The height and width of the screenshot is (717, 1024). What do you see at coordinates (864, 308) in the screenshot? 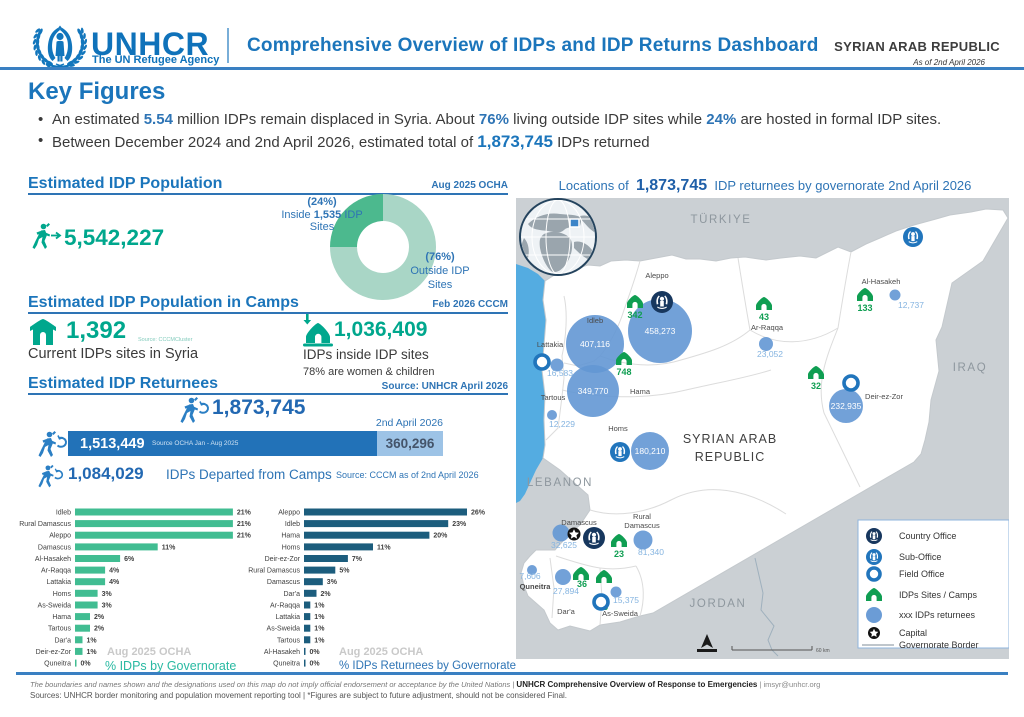
I see `svg-text: 133` at bounding box center [864, 308].